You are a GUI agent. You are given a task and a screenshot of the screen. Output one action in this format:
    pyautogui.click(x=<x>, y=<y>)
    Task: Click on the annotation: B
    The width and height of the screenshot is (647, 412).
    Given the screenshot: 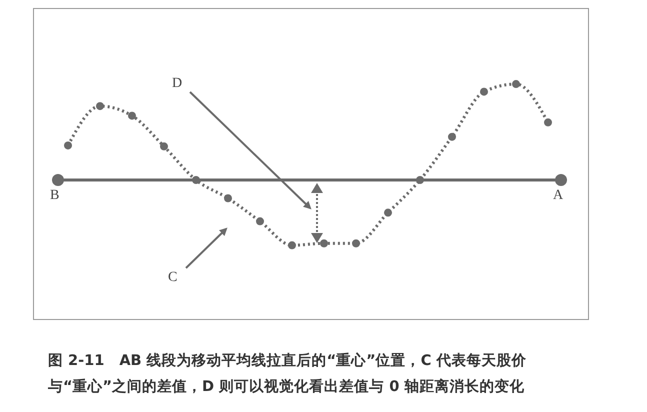 What is the action you would take?
    pyautogui.click(x=55, y=196)
    